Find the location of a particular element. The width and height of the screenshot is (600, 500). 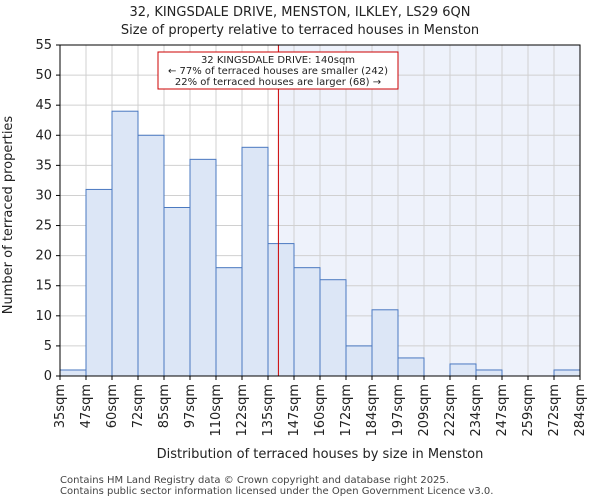

x-tick-label: 85sqm is located at coordinates (164, 406).